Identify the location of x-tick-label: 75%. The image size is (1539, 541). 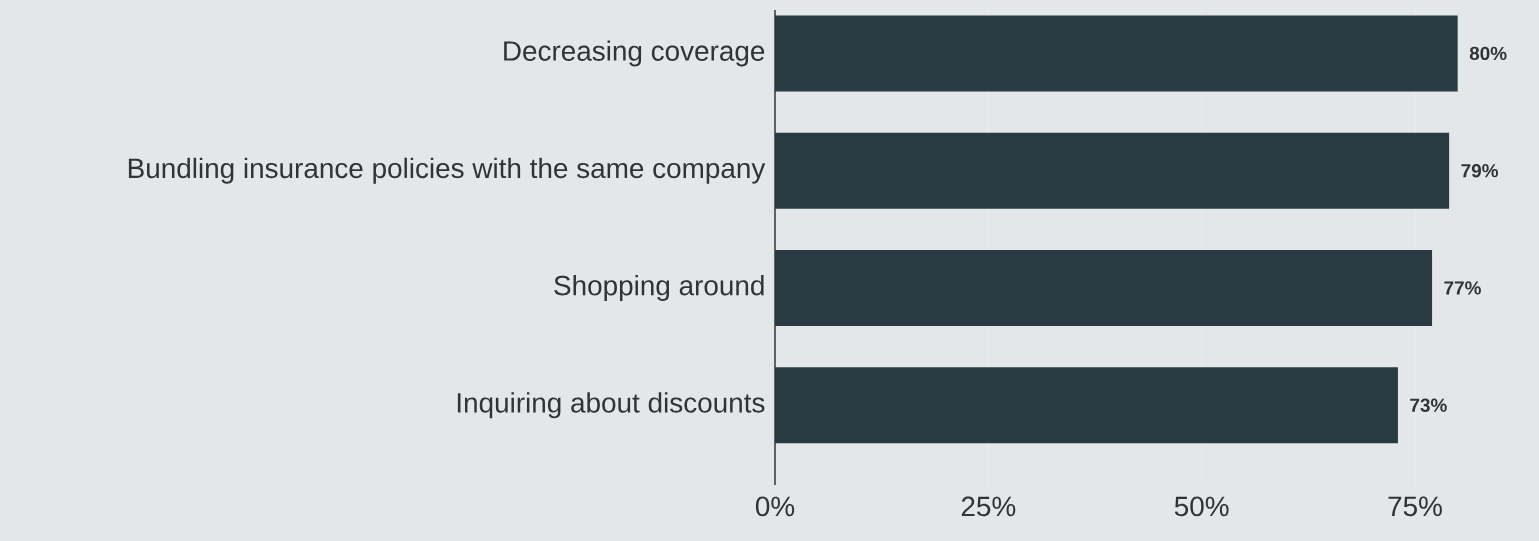
(1415, 506).